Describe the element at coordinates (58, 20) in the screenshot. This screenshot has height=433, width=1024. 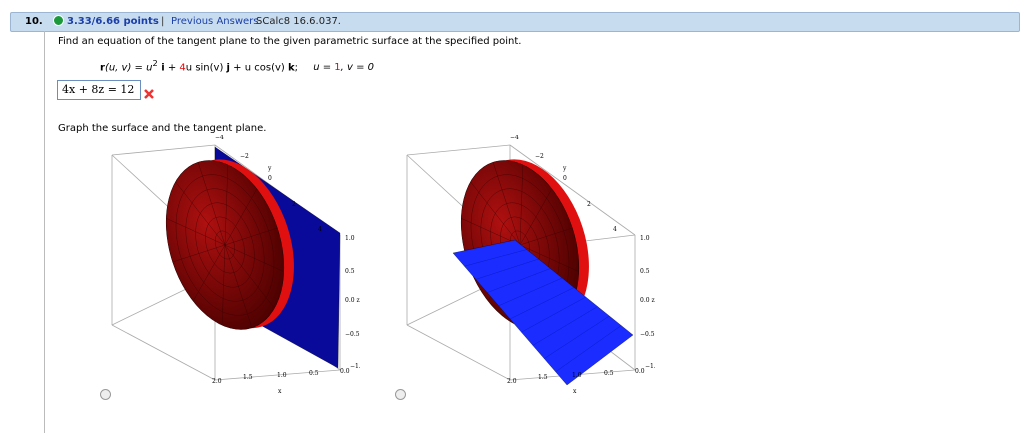
I see `status-dot` at that location.